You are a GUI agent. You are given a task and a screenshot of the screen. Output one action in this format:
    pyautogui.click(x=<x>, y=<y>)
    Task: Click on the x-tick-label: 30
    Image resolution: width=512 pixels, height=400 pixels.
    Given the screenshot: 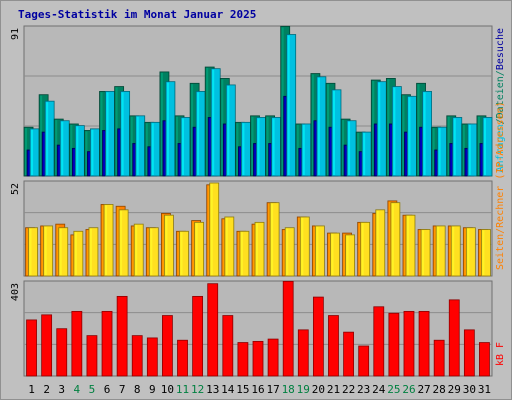 What is the action you would take?
    pyautogui.click(x=469, y=389)
    